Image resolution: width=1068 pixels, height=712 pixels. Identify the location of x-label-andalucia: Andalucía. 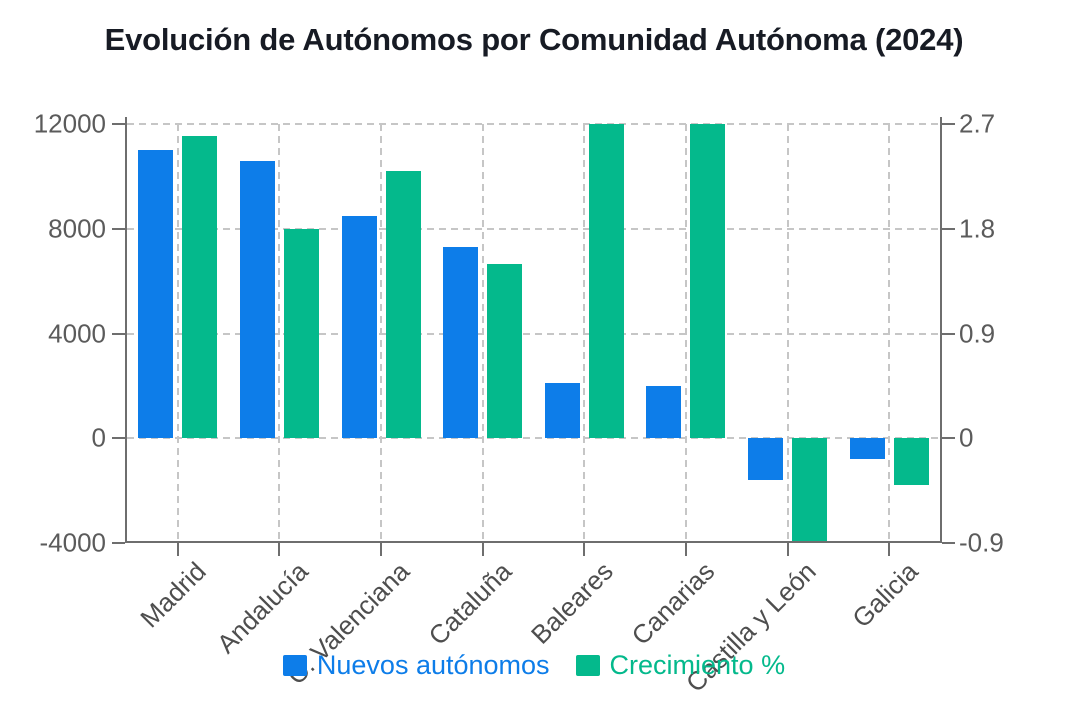
(262, 607).